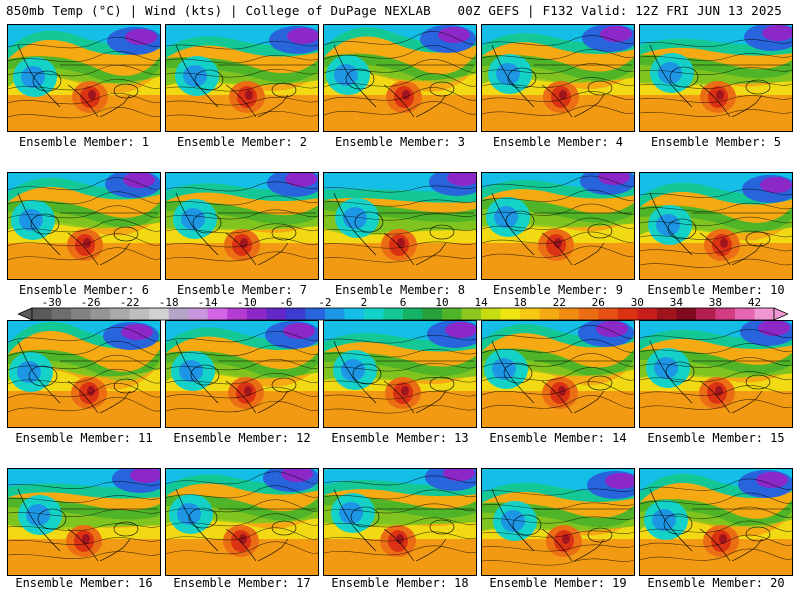 The height and width of the screenshot is (600, 800). I want to click on colorbar-tick-label: 42, so click(754, 302).